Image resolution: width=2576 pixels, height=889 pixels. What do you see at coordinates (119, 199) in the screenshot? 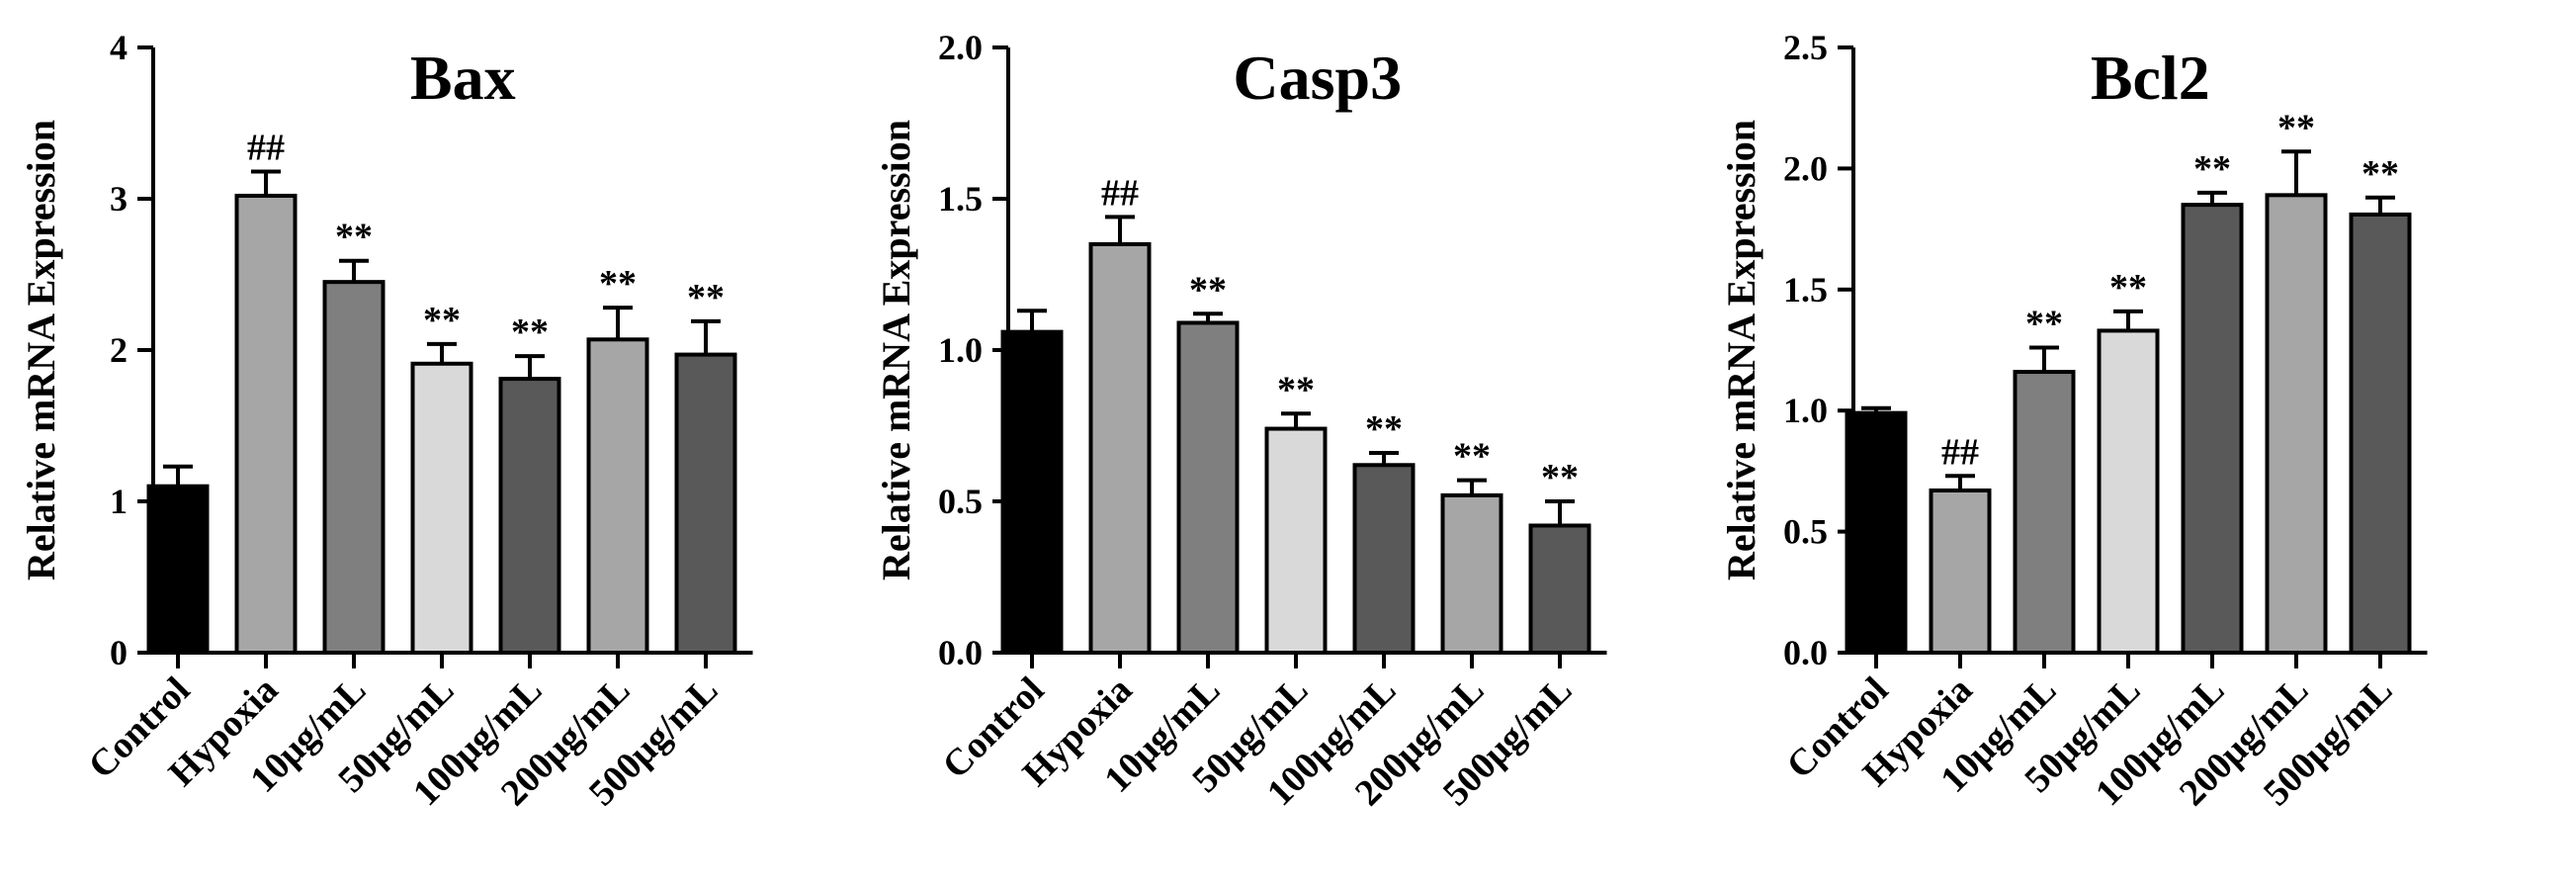
I see `y-tick-label: 3` at bounding box center [119, 199].